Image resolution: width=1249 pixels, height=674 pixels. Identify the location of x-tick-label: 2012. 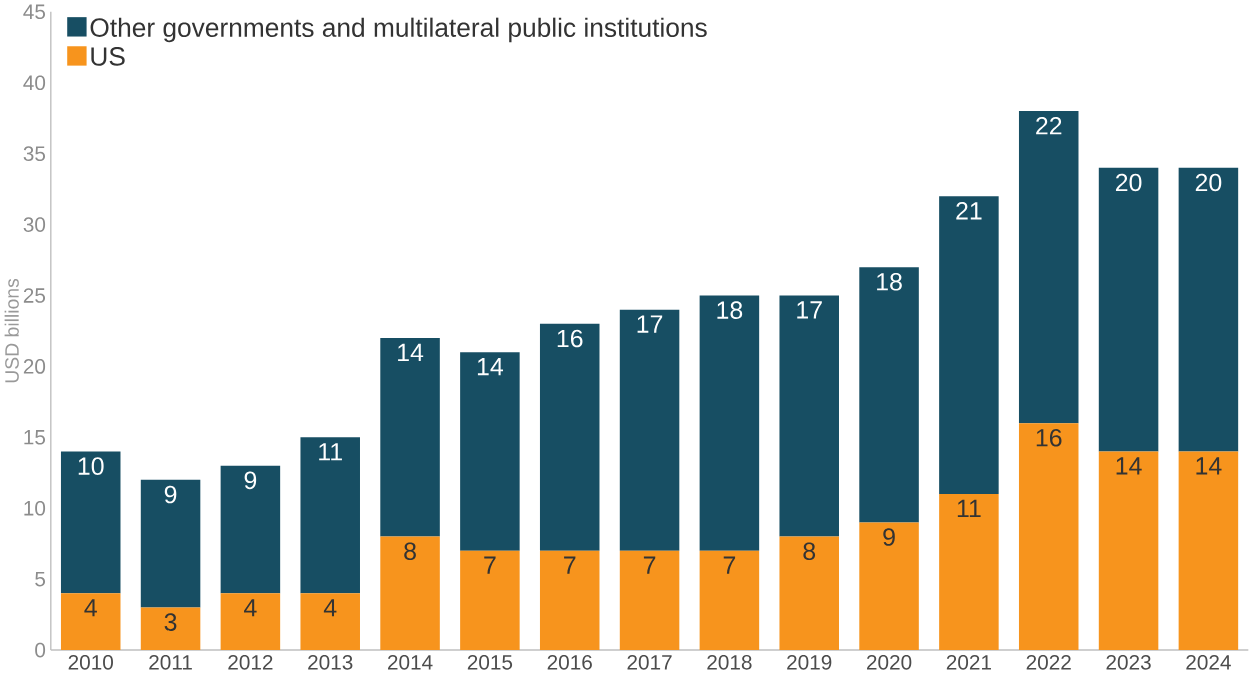
(250, 662).